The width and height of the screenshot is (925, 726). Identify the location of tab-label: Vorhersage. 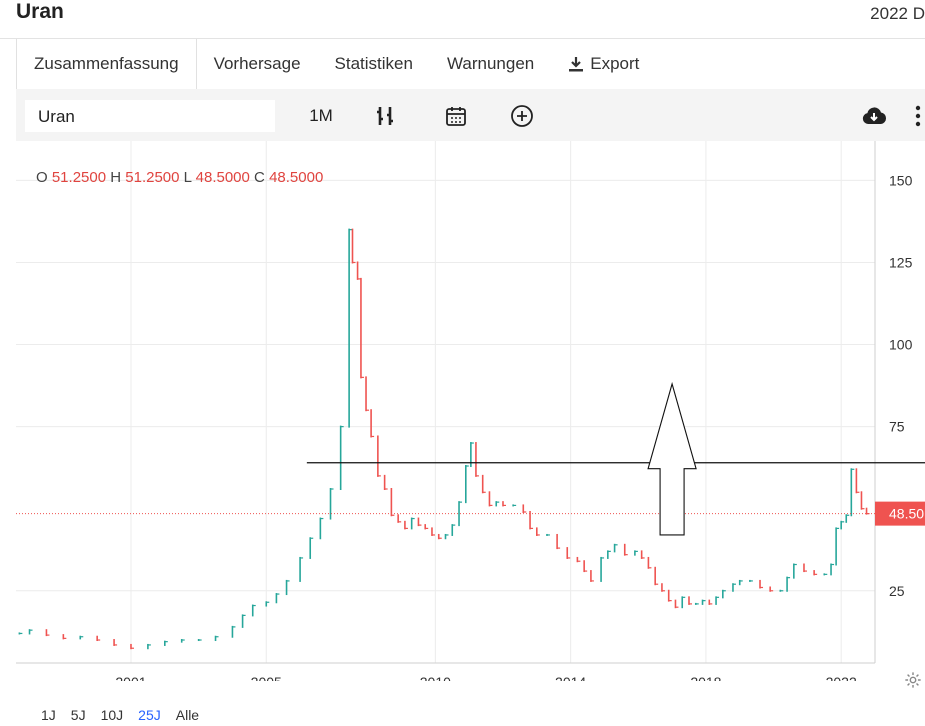
(257, 63).